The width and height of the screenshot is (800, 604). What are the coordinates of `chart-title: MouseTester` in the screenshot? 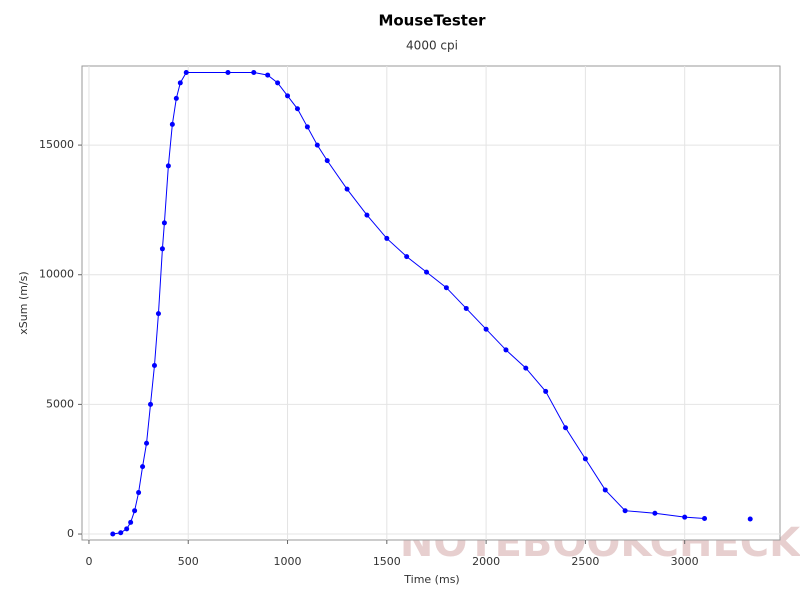 It's located at (432, 21).